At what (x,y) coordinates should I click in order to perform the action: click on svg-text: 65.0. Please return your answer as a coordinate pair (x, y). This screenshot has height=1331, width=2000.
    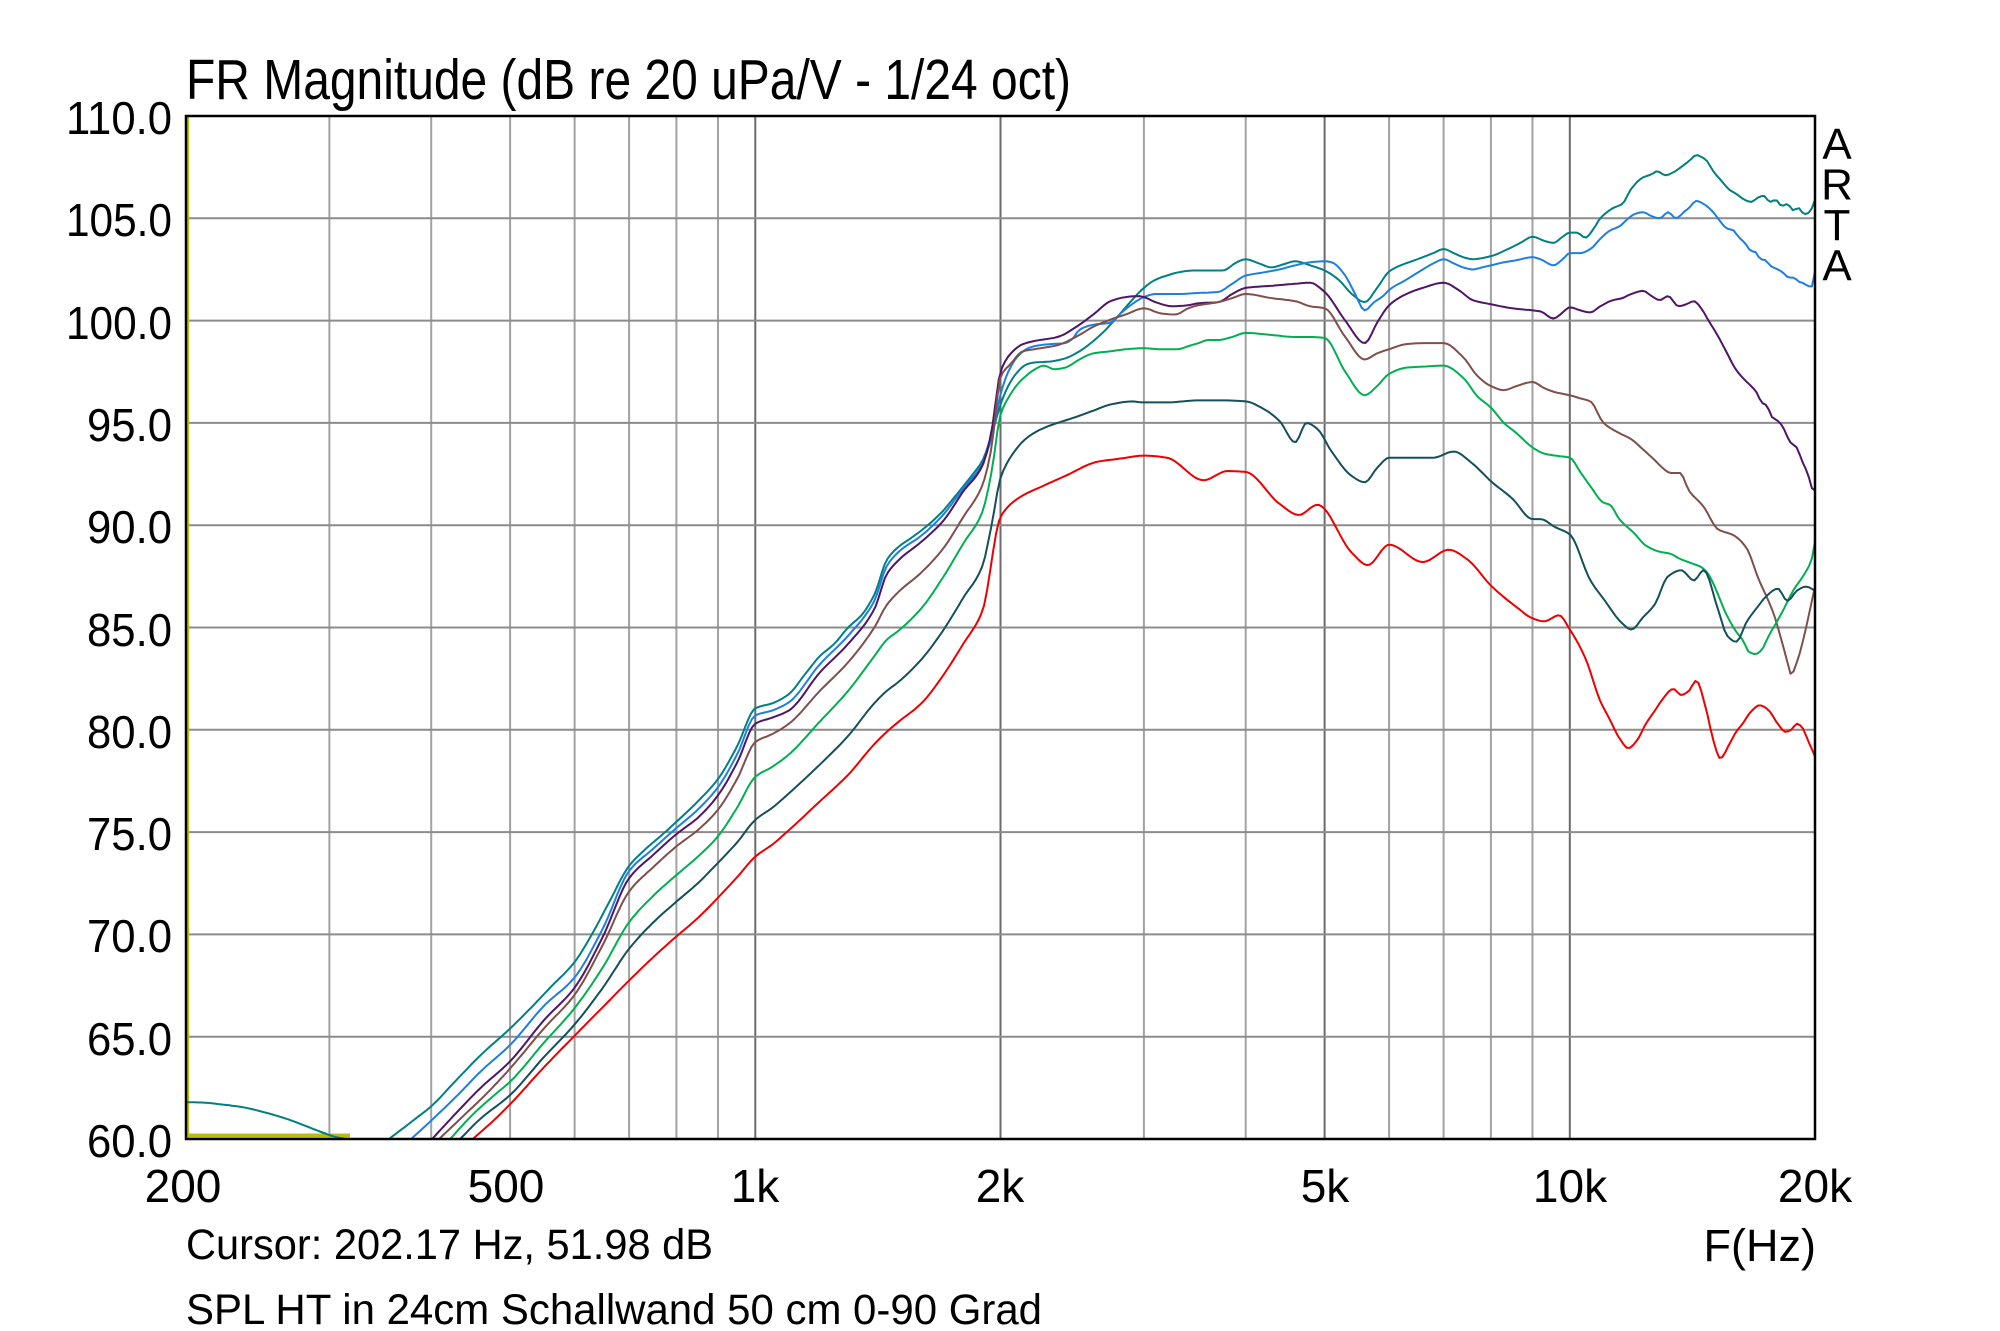
    Looking at the image, I should click on (129, 1039).